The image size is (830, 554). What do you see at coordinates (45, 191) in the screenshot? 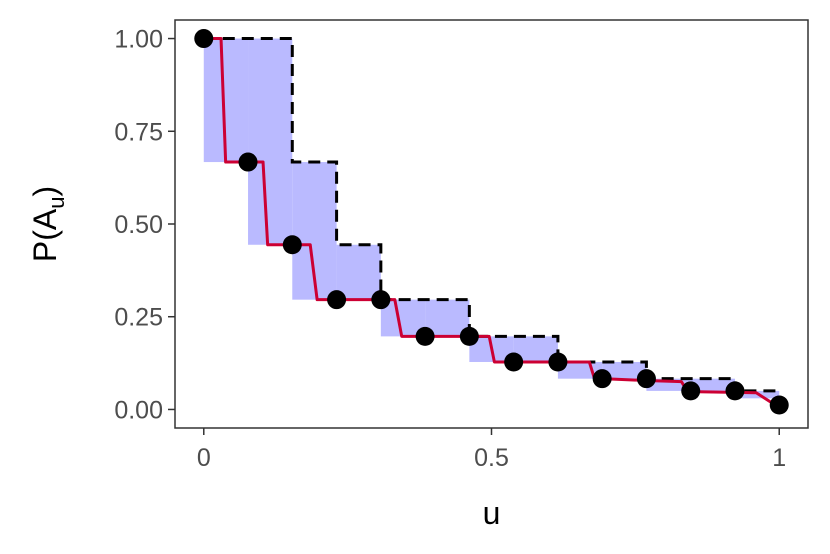
I see `y-axis-title-close: )` at bounding box center [45, 191].